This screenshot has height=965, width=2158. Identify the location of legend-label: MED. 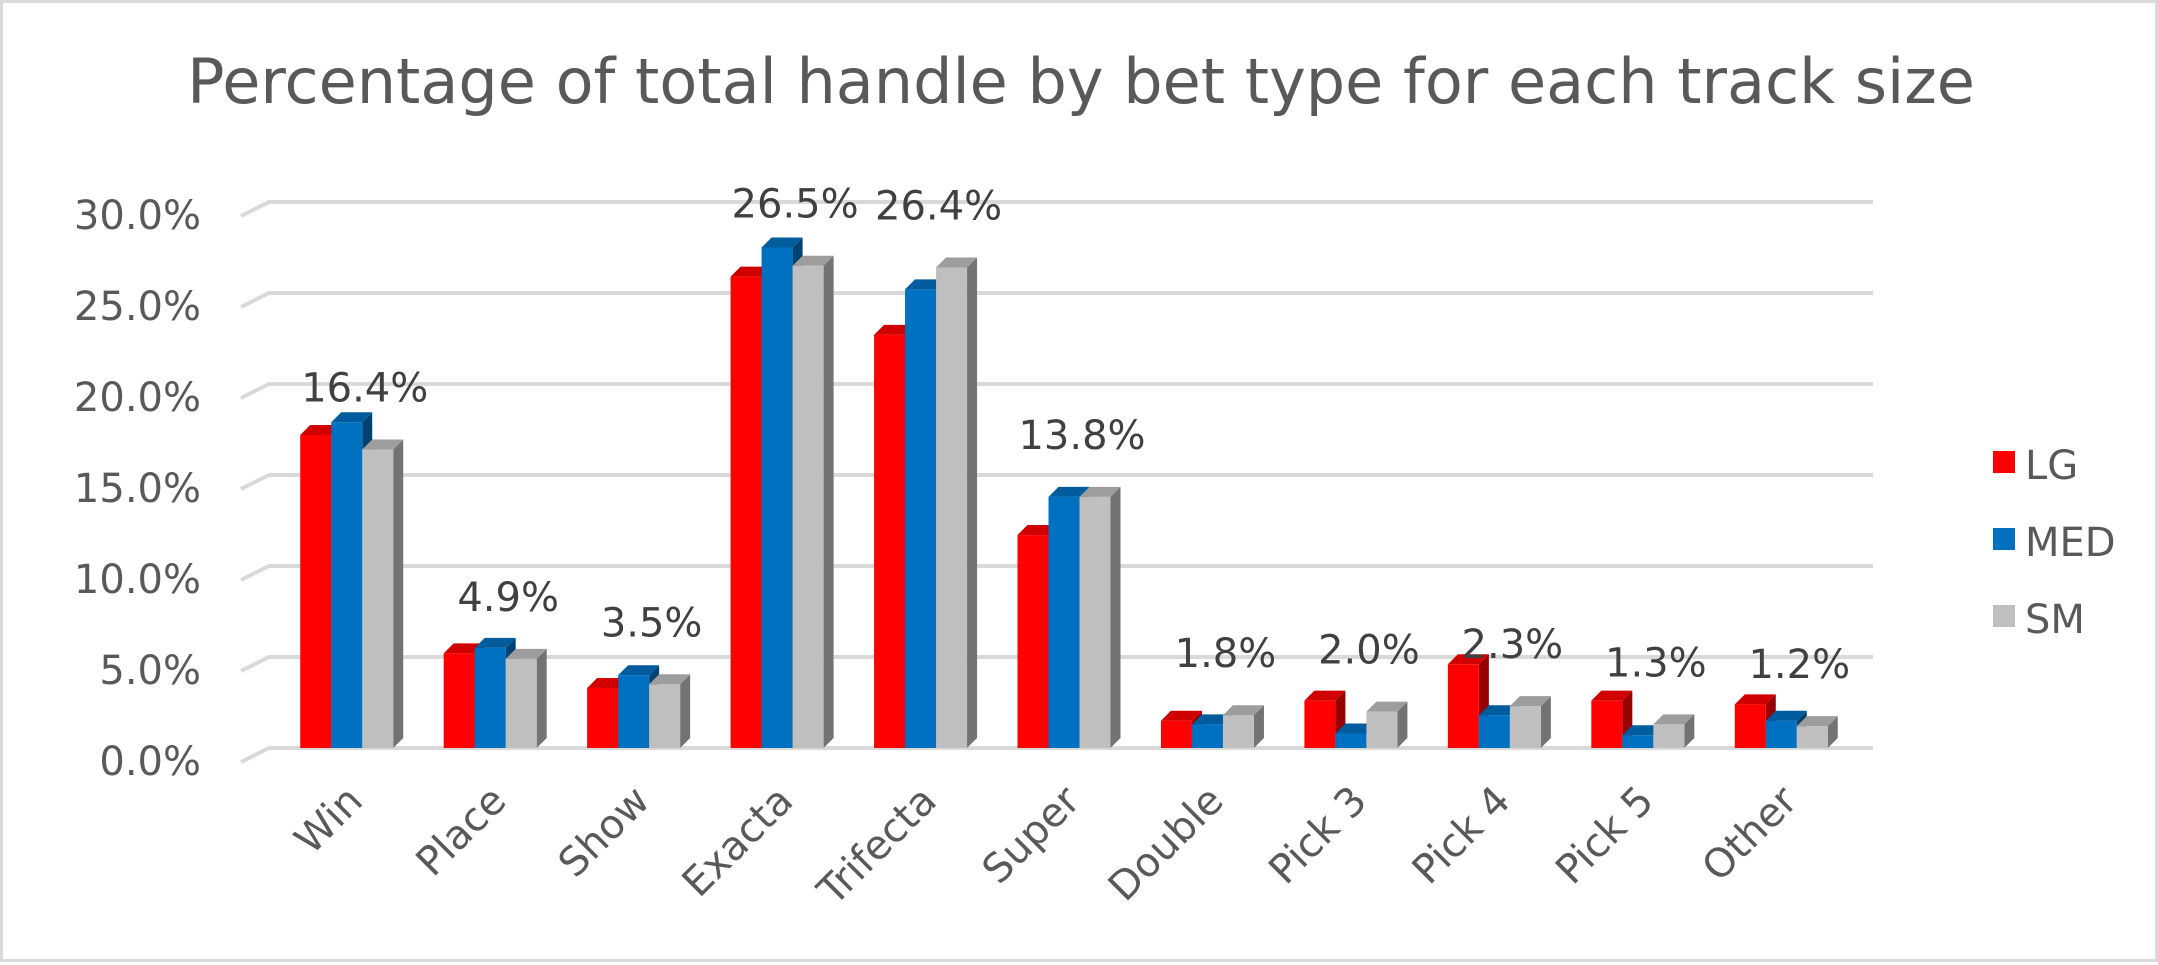
(2070, 543).